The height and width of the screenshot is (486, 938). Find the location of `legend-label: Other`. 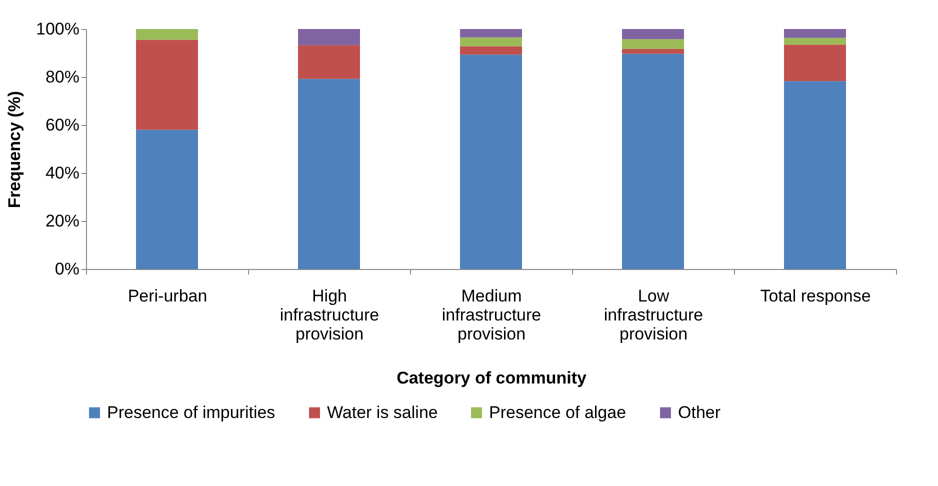

legend-label: Other is located at coordinates (699, 412).